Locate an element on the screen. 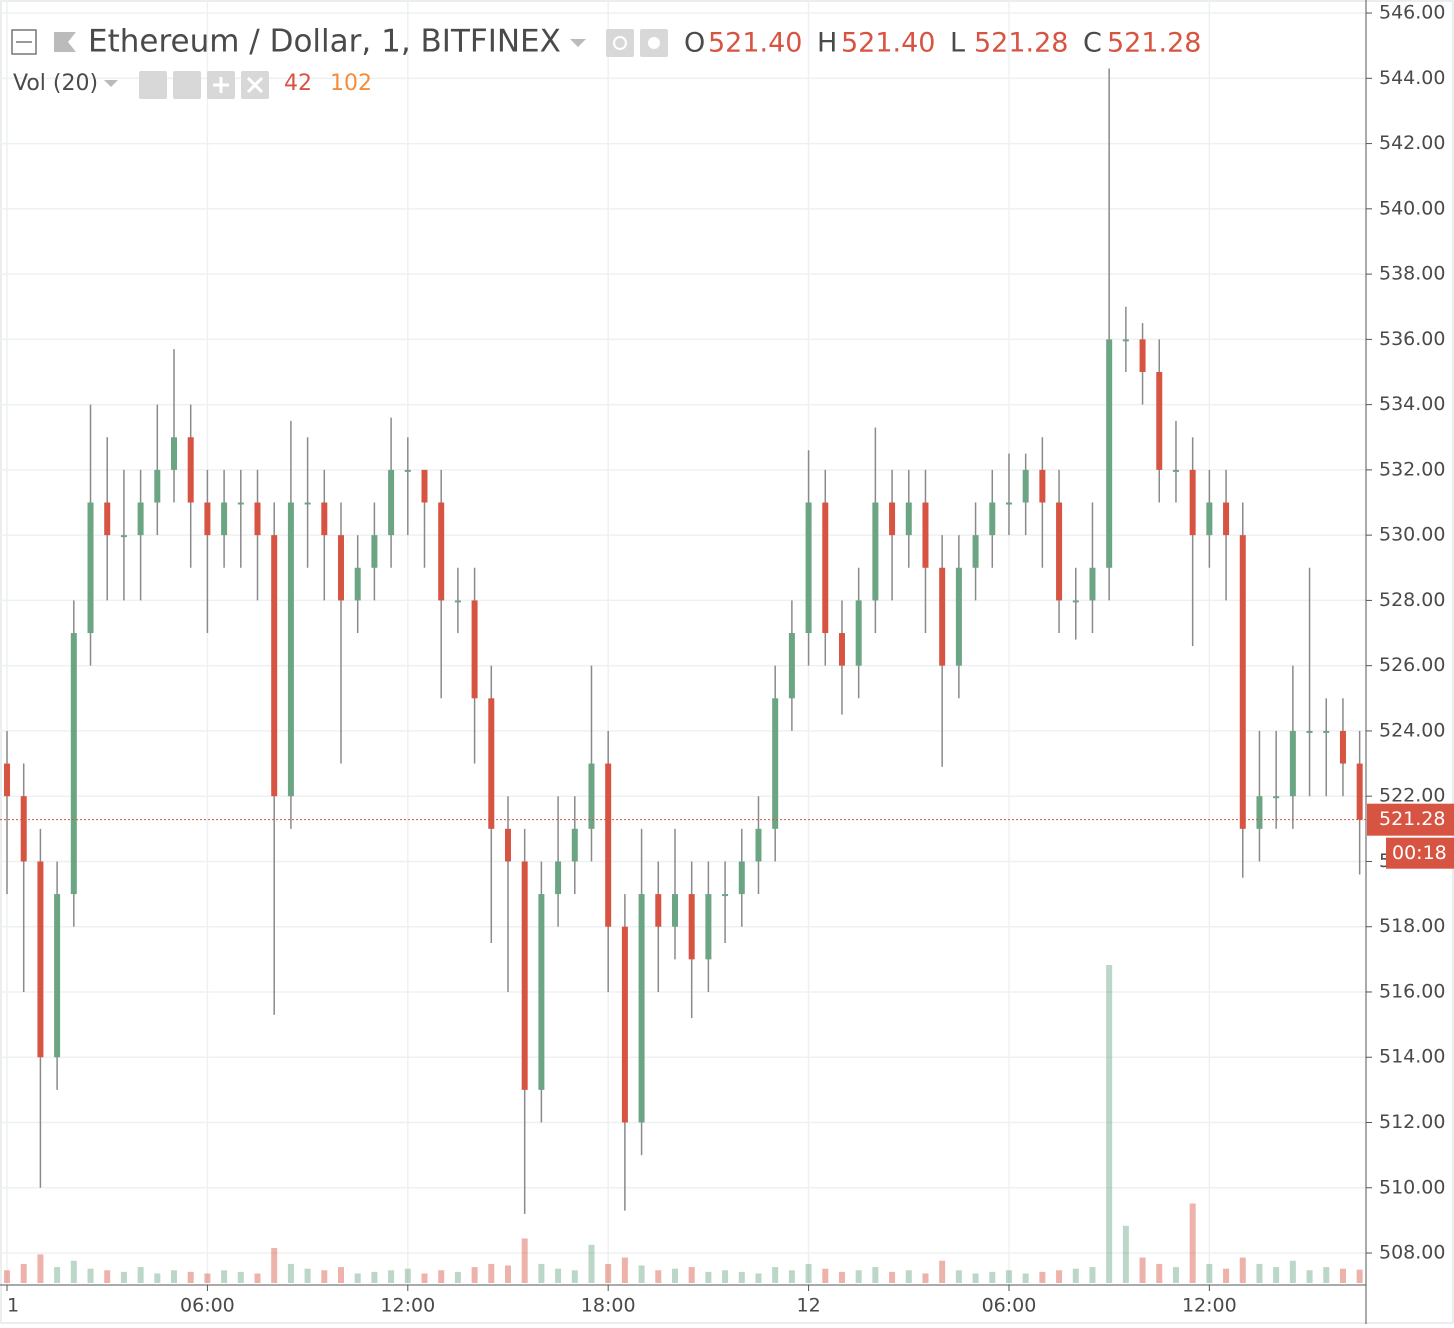 Image resolution: width=1454 pixels, height=1328 pixels. gear-icon is located at coordinates (654, 43).